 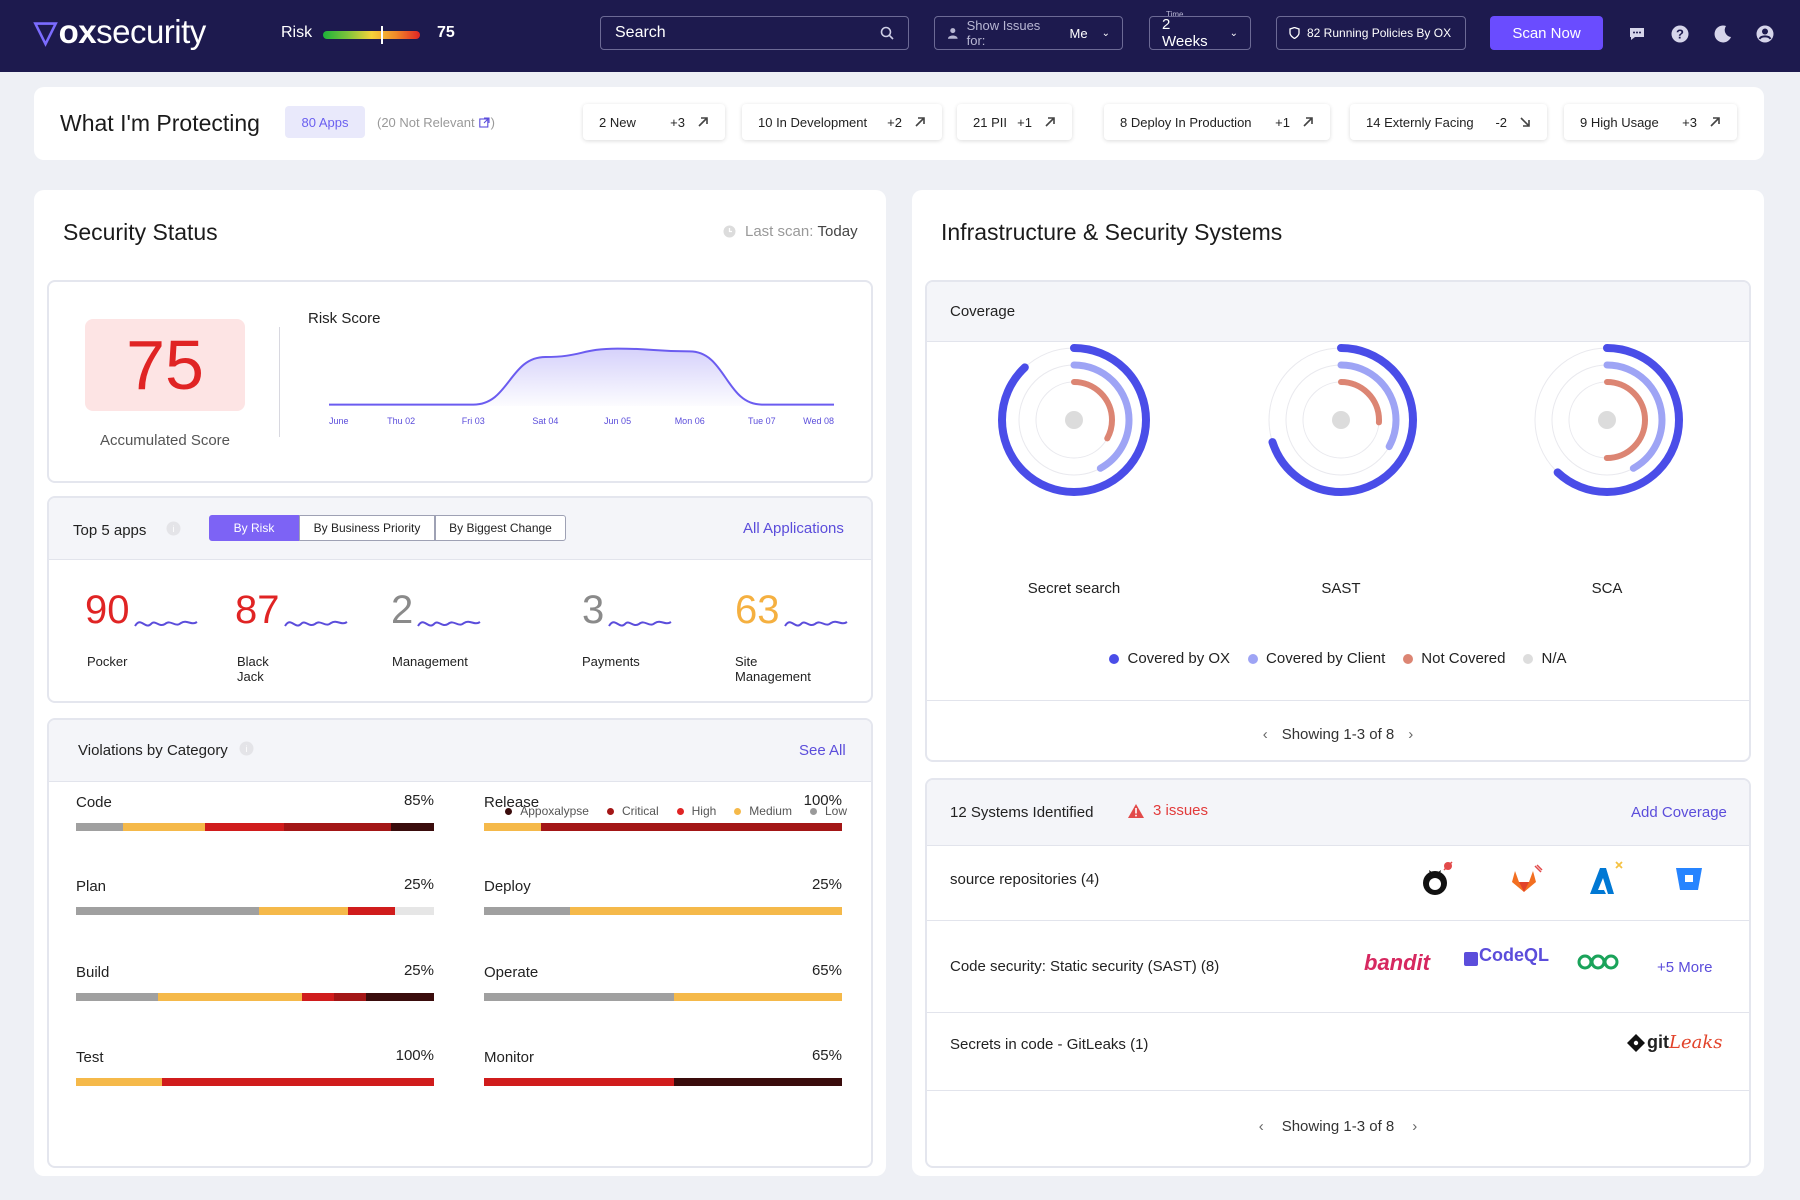 What do you see at coordinates (1506, 955) in the screenshot?
I see `codeql-logo: CodeQL` at bounding box center [1506, 955].